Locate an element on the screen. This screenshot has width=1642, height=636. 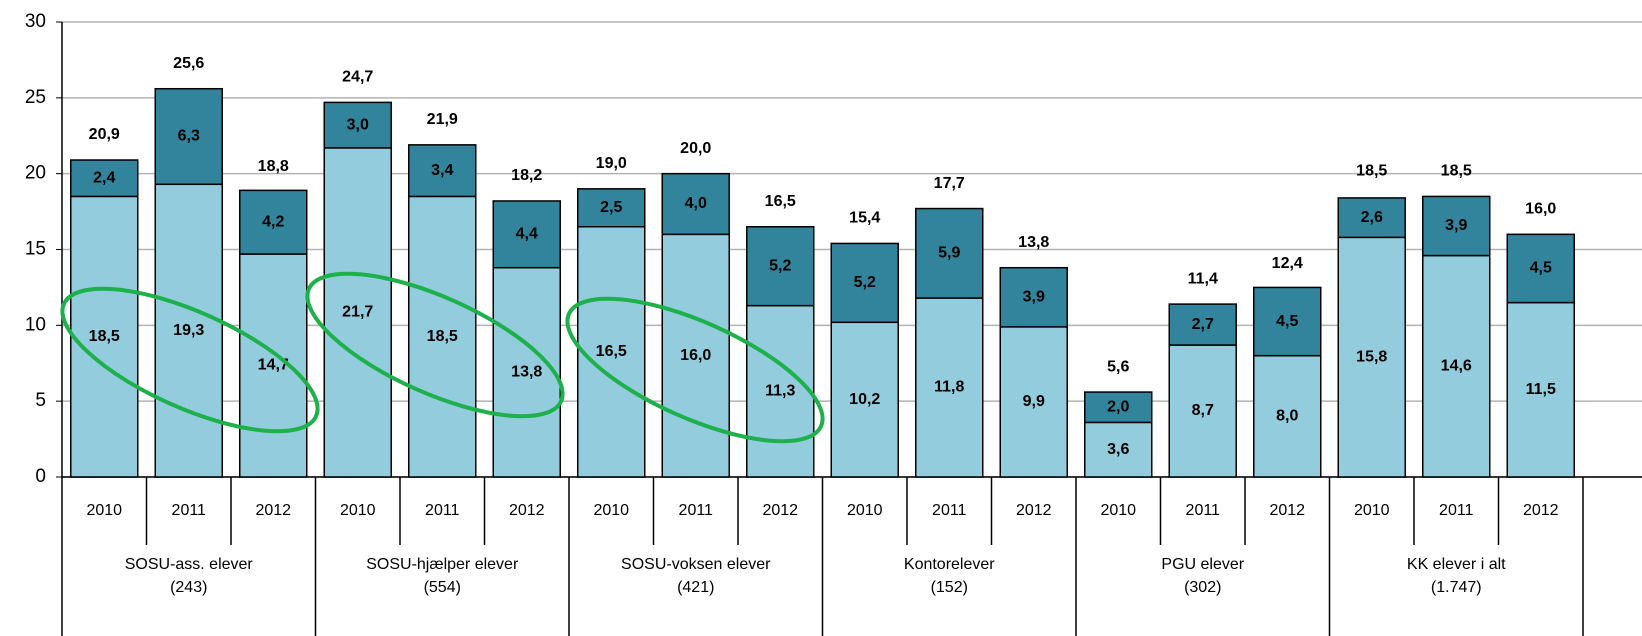
group-count: (302) is located at coordinates (1202, 587).